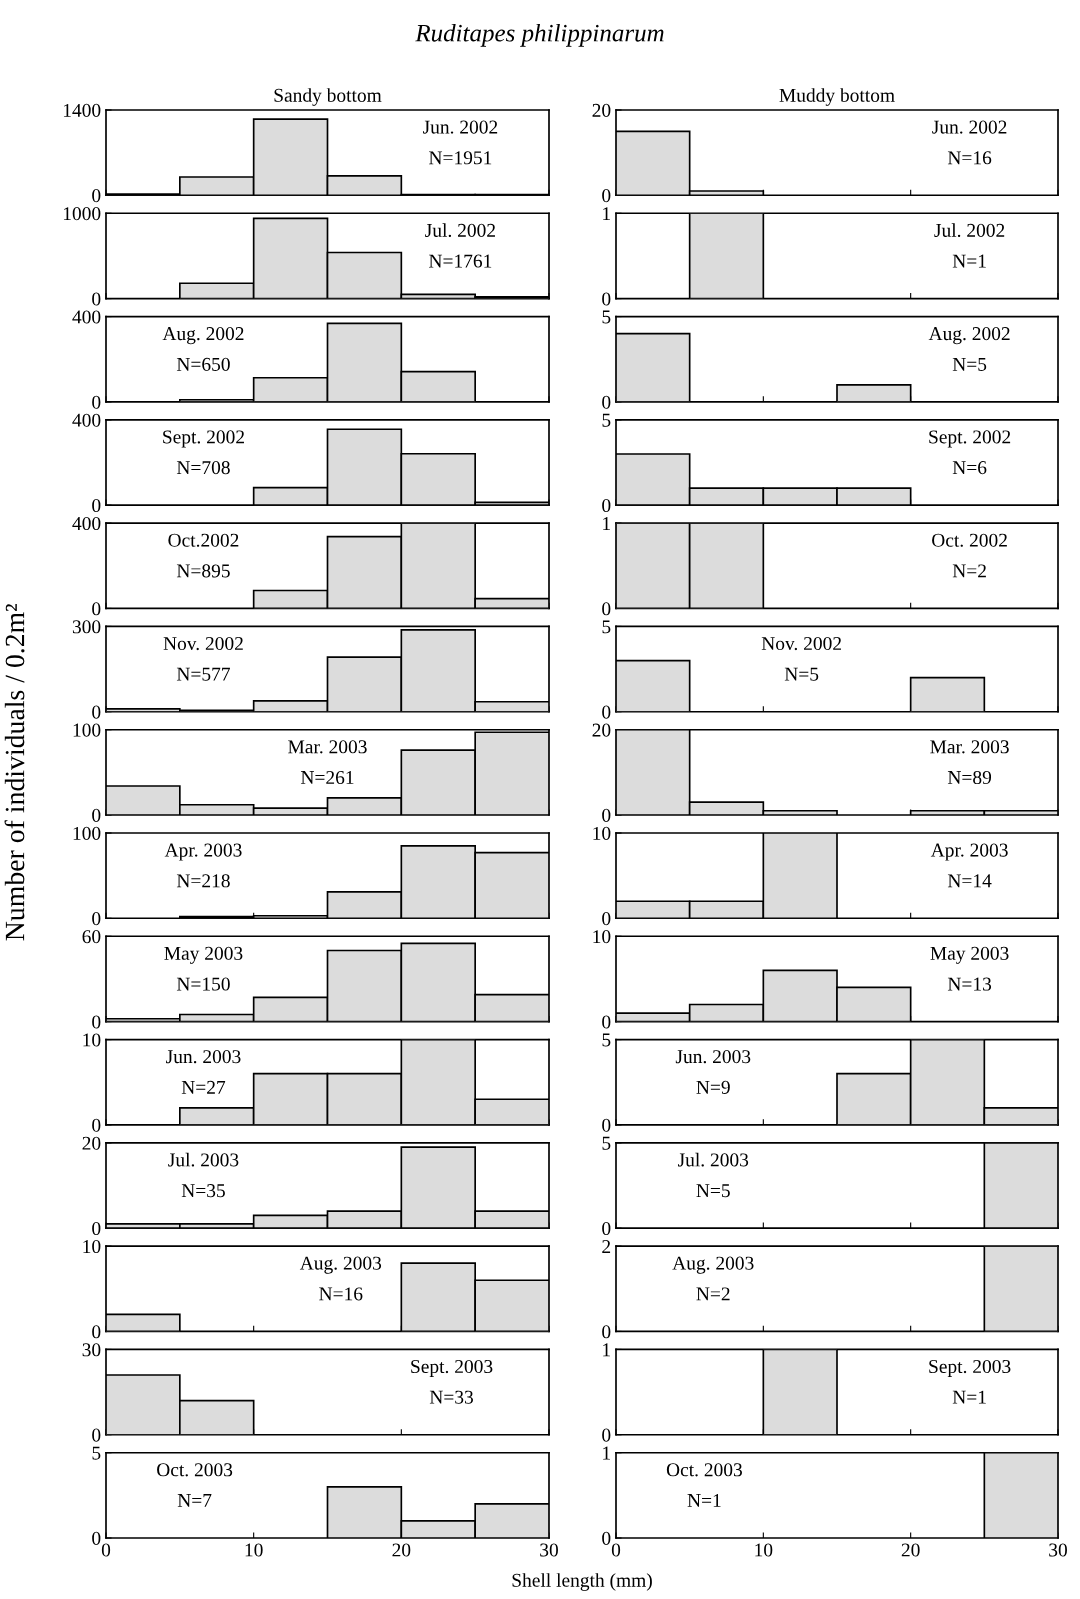 Image resolution: width=1080 pixels, height=1599 pixels. Describe the element at coordinates (460, 158) in the screenshot. I see `annotation: N=1951` at that location.